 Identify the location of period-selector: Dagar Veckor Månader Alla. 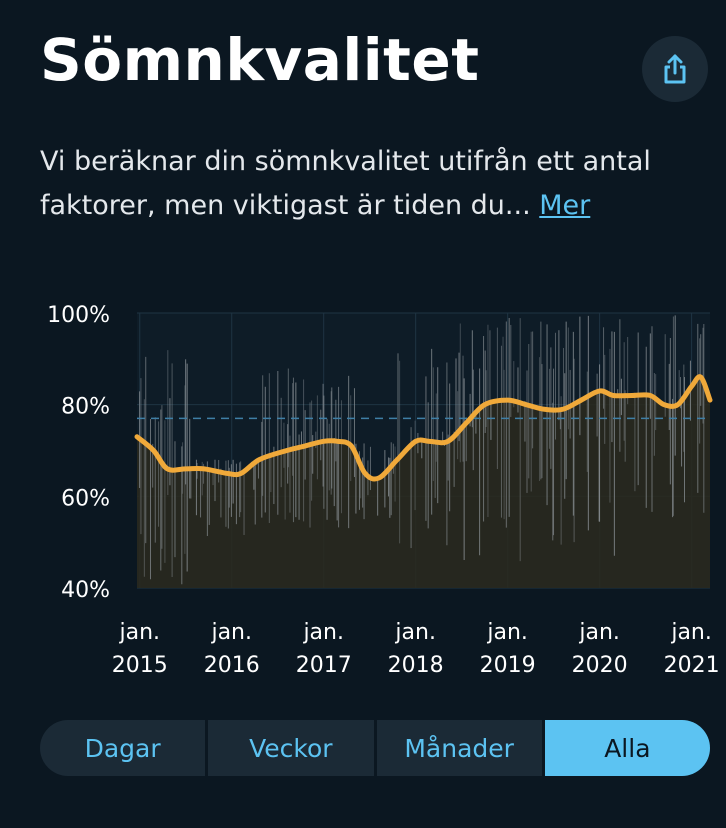
(375, 748).